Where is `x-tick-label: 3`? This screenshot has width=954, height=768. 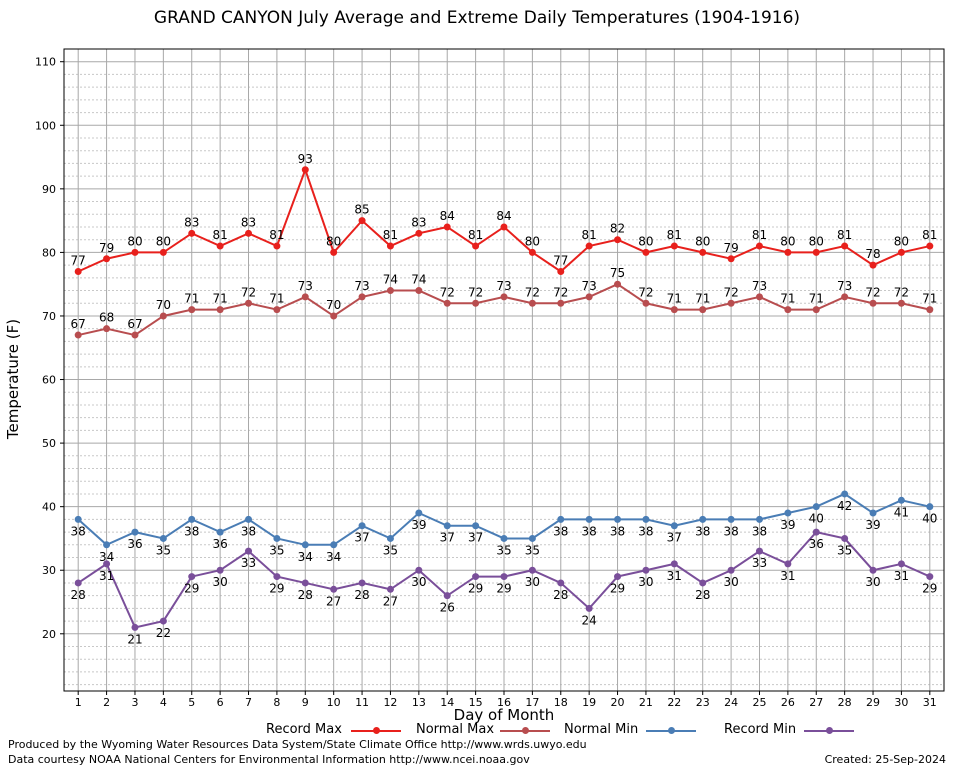
x-tick-label: 3 is located at coordinates (134, 702).